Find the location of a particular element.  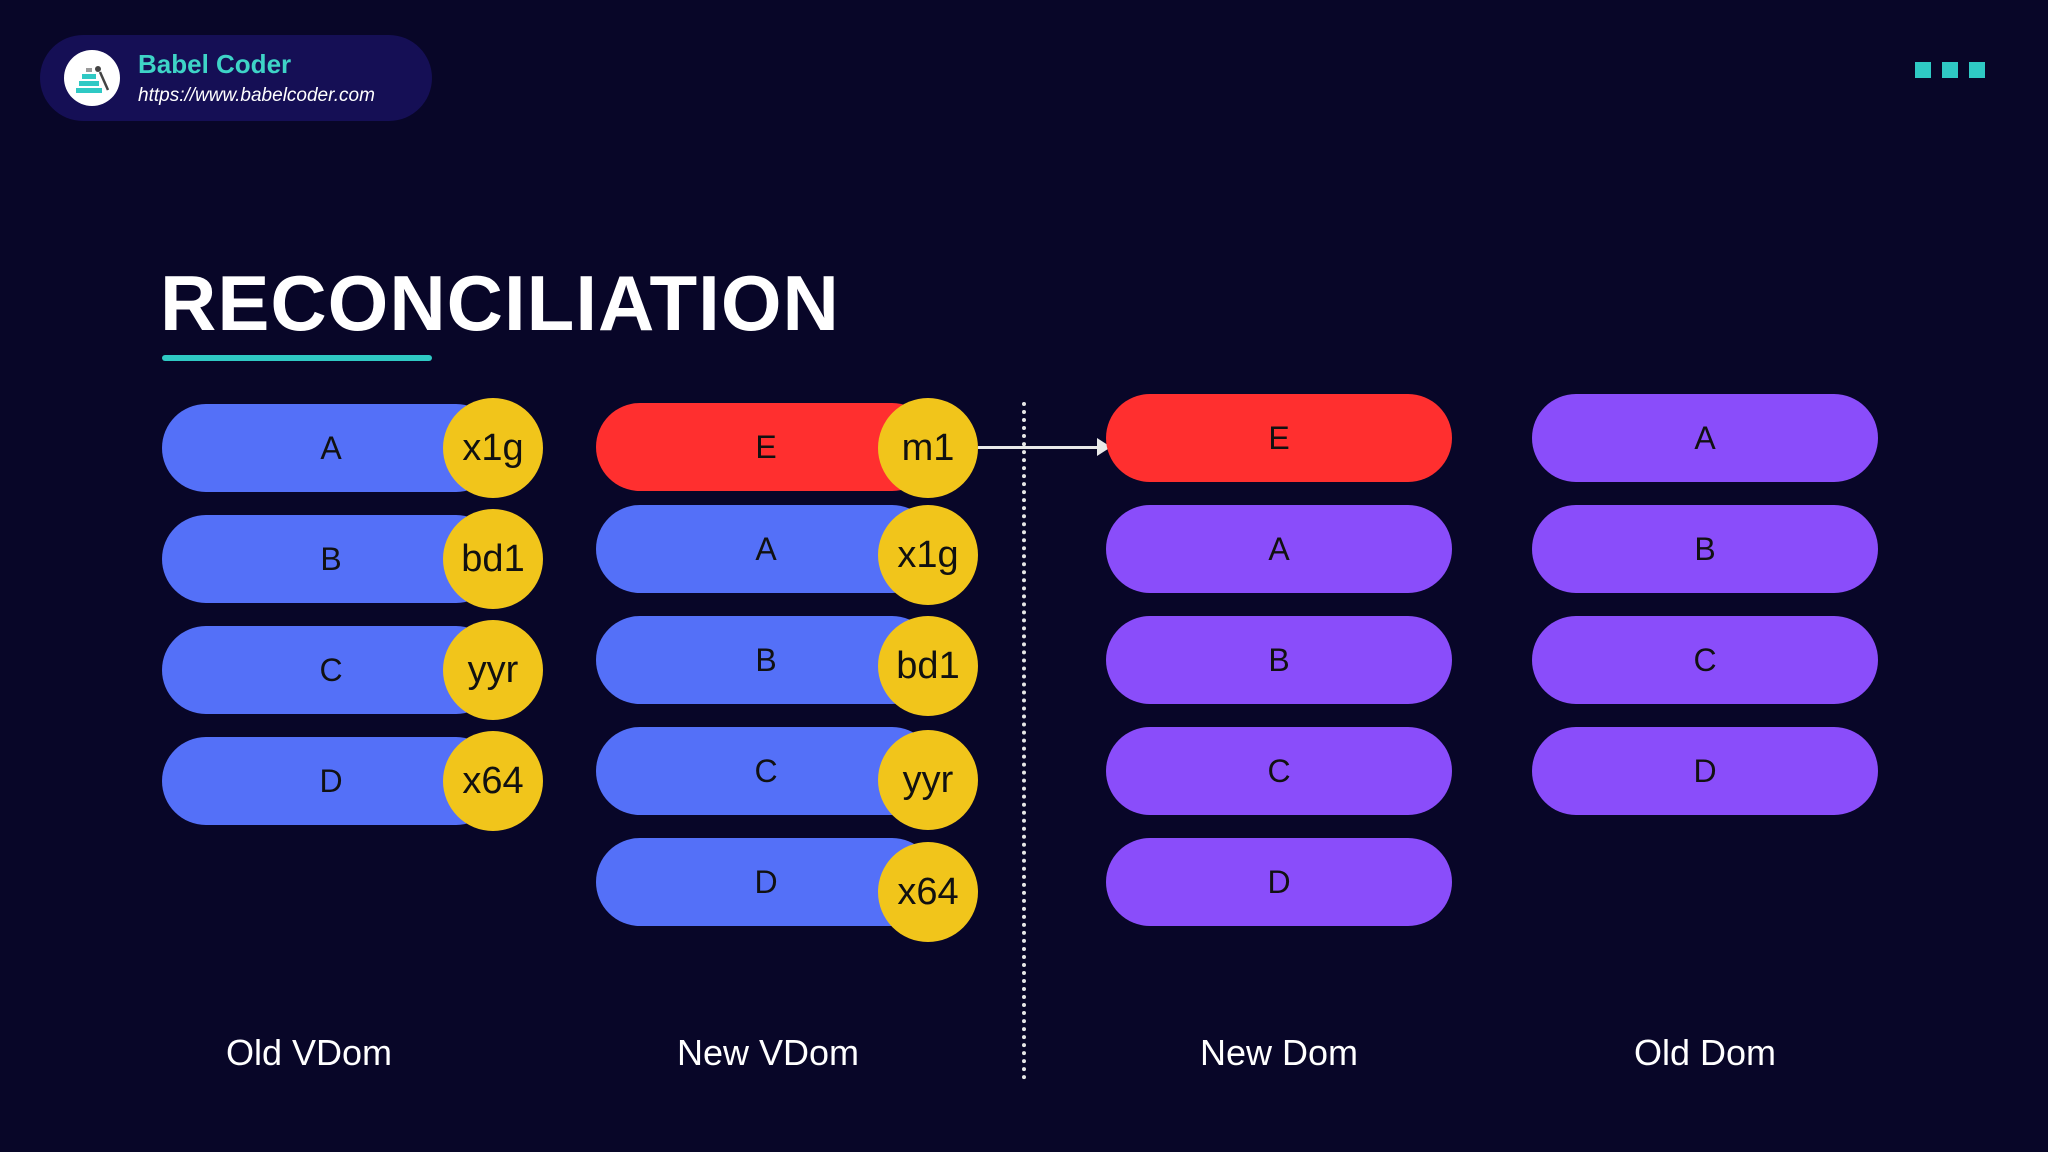

old-vdom-key-c: yyr is located at coordinates (493, 670).